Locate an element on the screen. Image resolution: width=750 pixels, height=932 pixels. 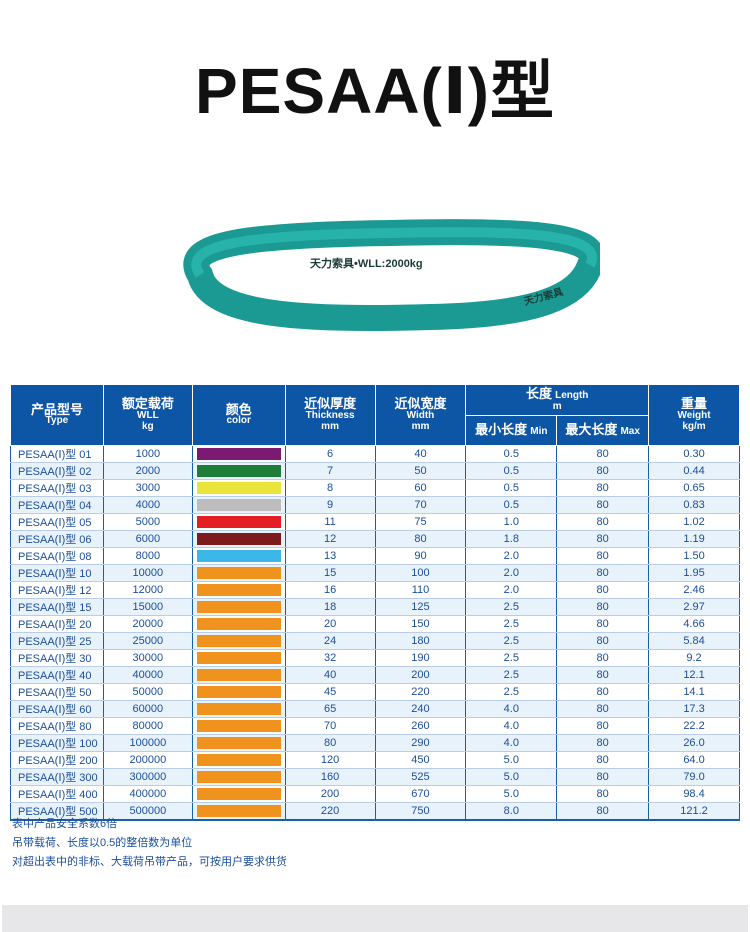
cell-type: PESAA(Ⅰ)型 60 is located at coordinates (57, 709).